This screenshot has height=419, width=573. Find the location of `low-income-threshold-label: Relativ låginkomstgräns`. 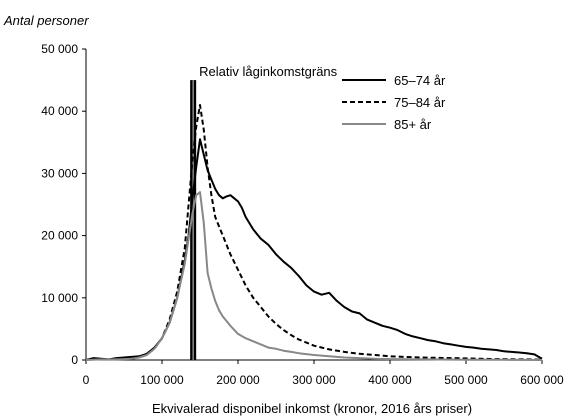

low-income-threshold-label: Relativ låginkomstgräns is located at coordinates (268, 71).